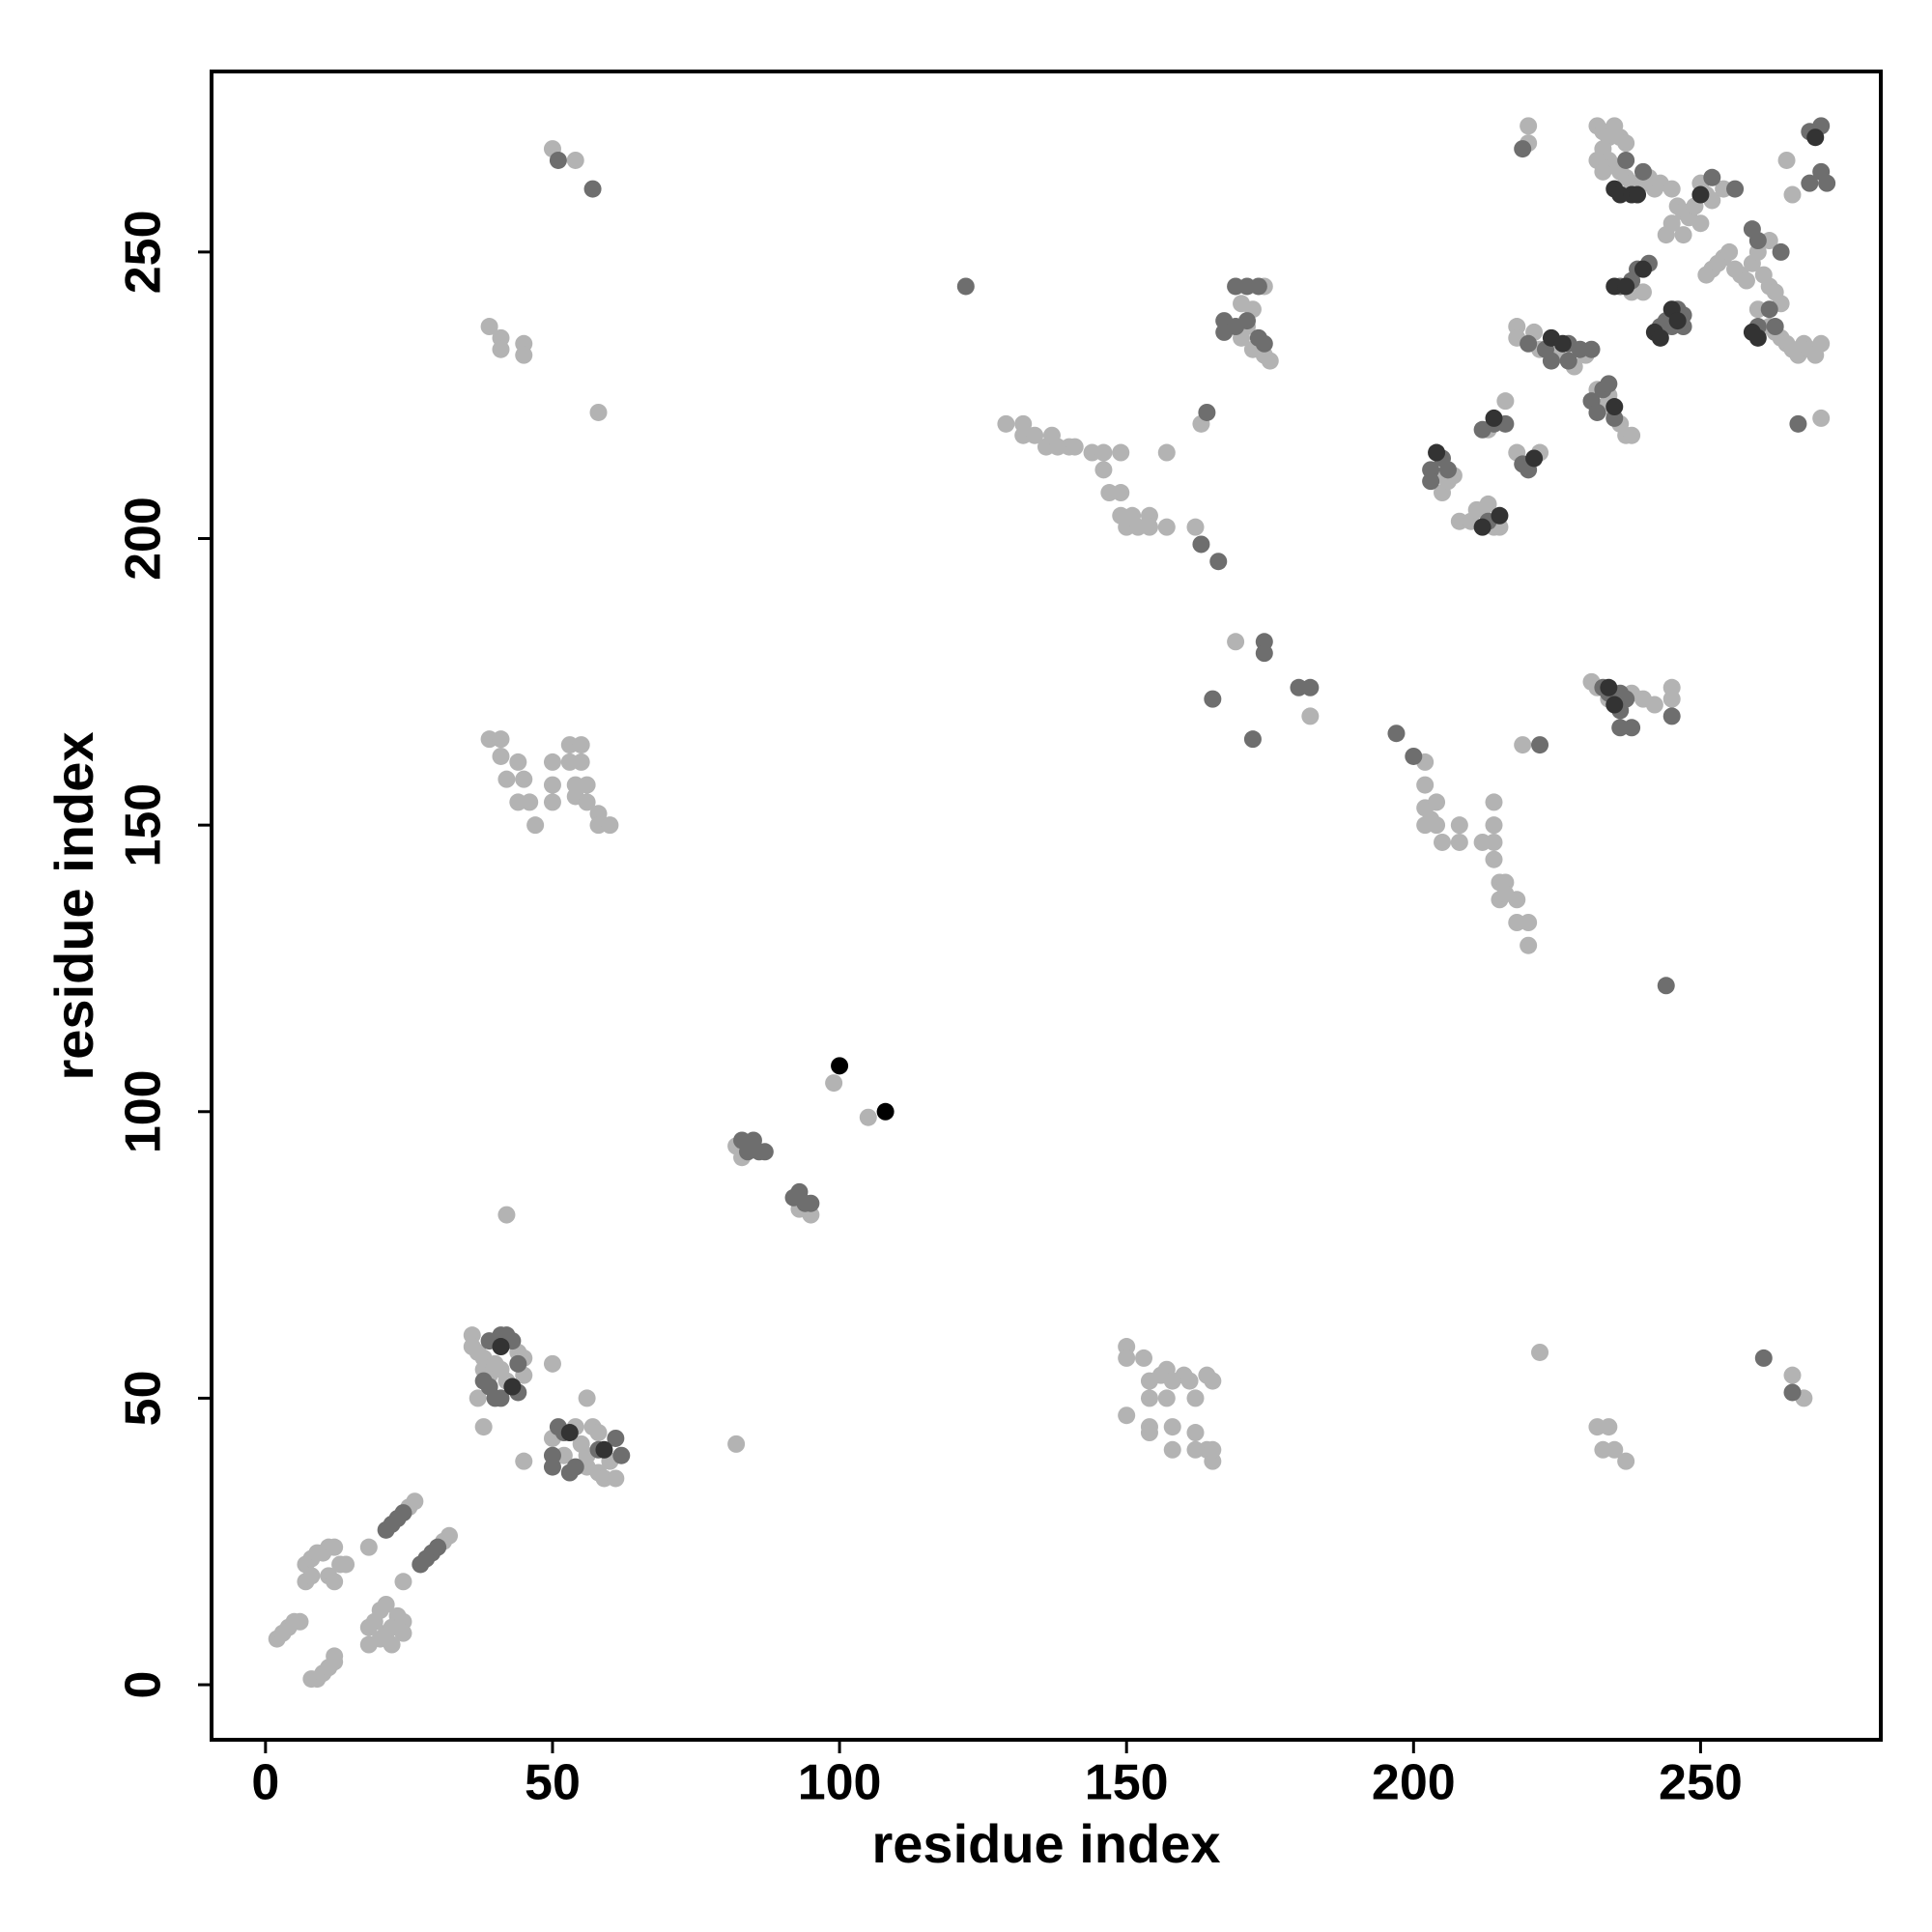 This screenshot has height=1932, width=1932. What do you see at coordinates (144, 825) in the screenshot?
I see `y-tick-label: 150` at bounding box center [144, 825].